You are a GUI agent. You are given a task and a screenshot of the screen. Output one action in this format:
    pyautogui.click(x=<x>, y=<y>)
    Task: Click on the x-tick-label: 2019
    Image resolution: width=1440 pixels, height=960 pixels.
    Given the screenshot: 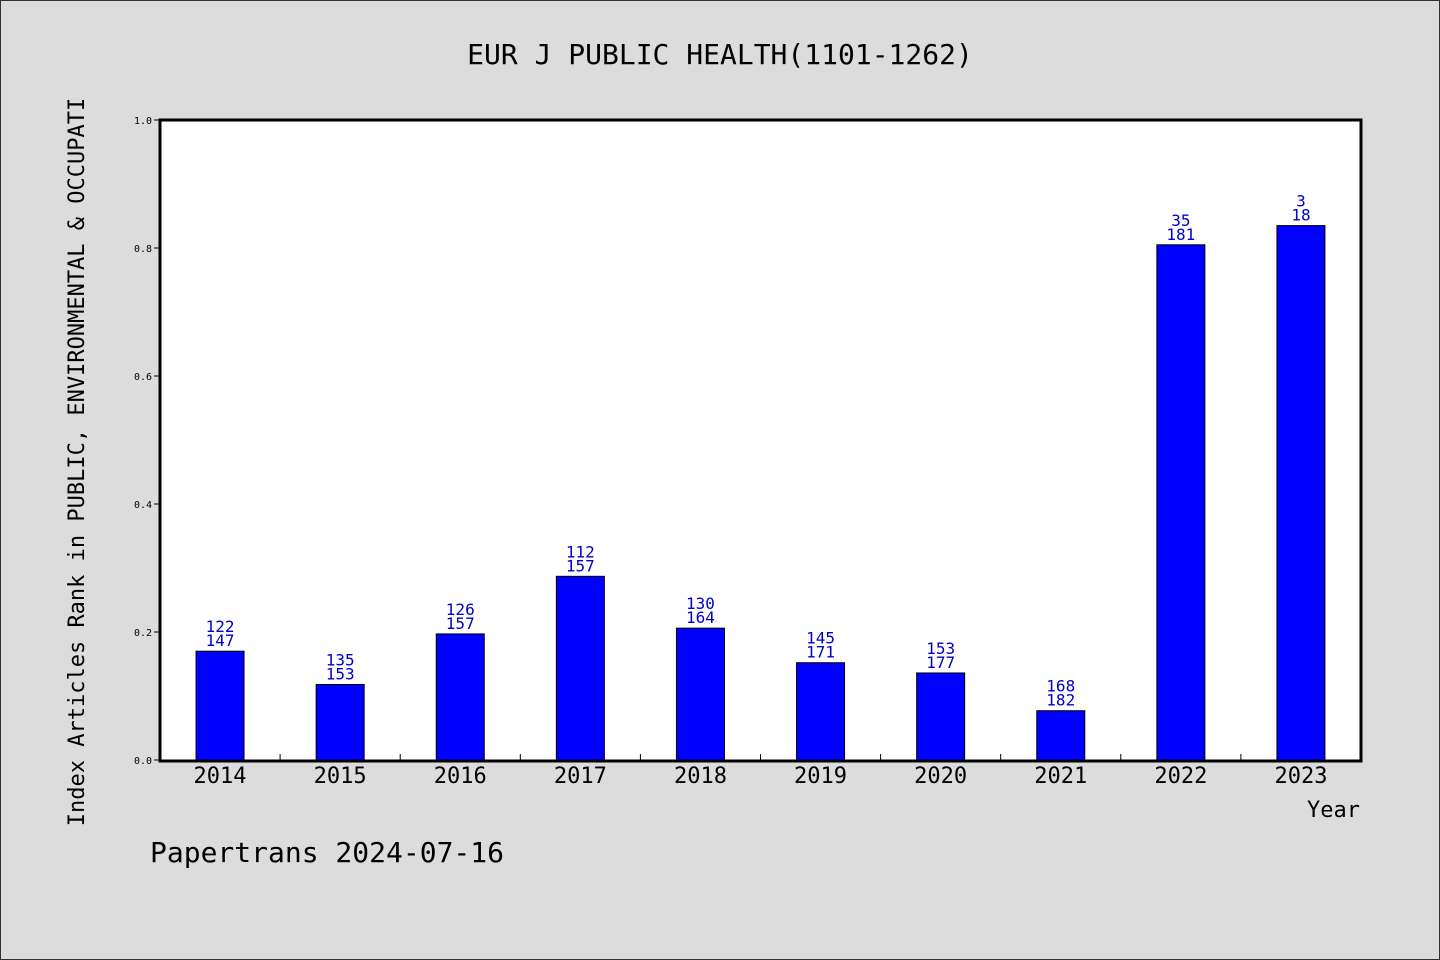 What is the action you would take?
    pyautogui.click(x=820, y=776)
    